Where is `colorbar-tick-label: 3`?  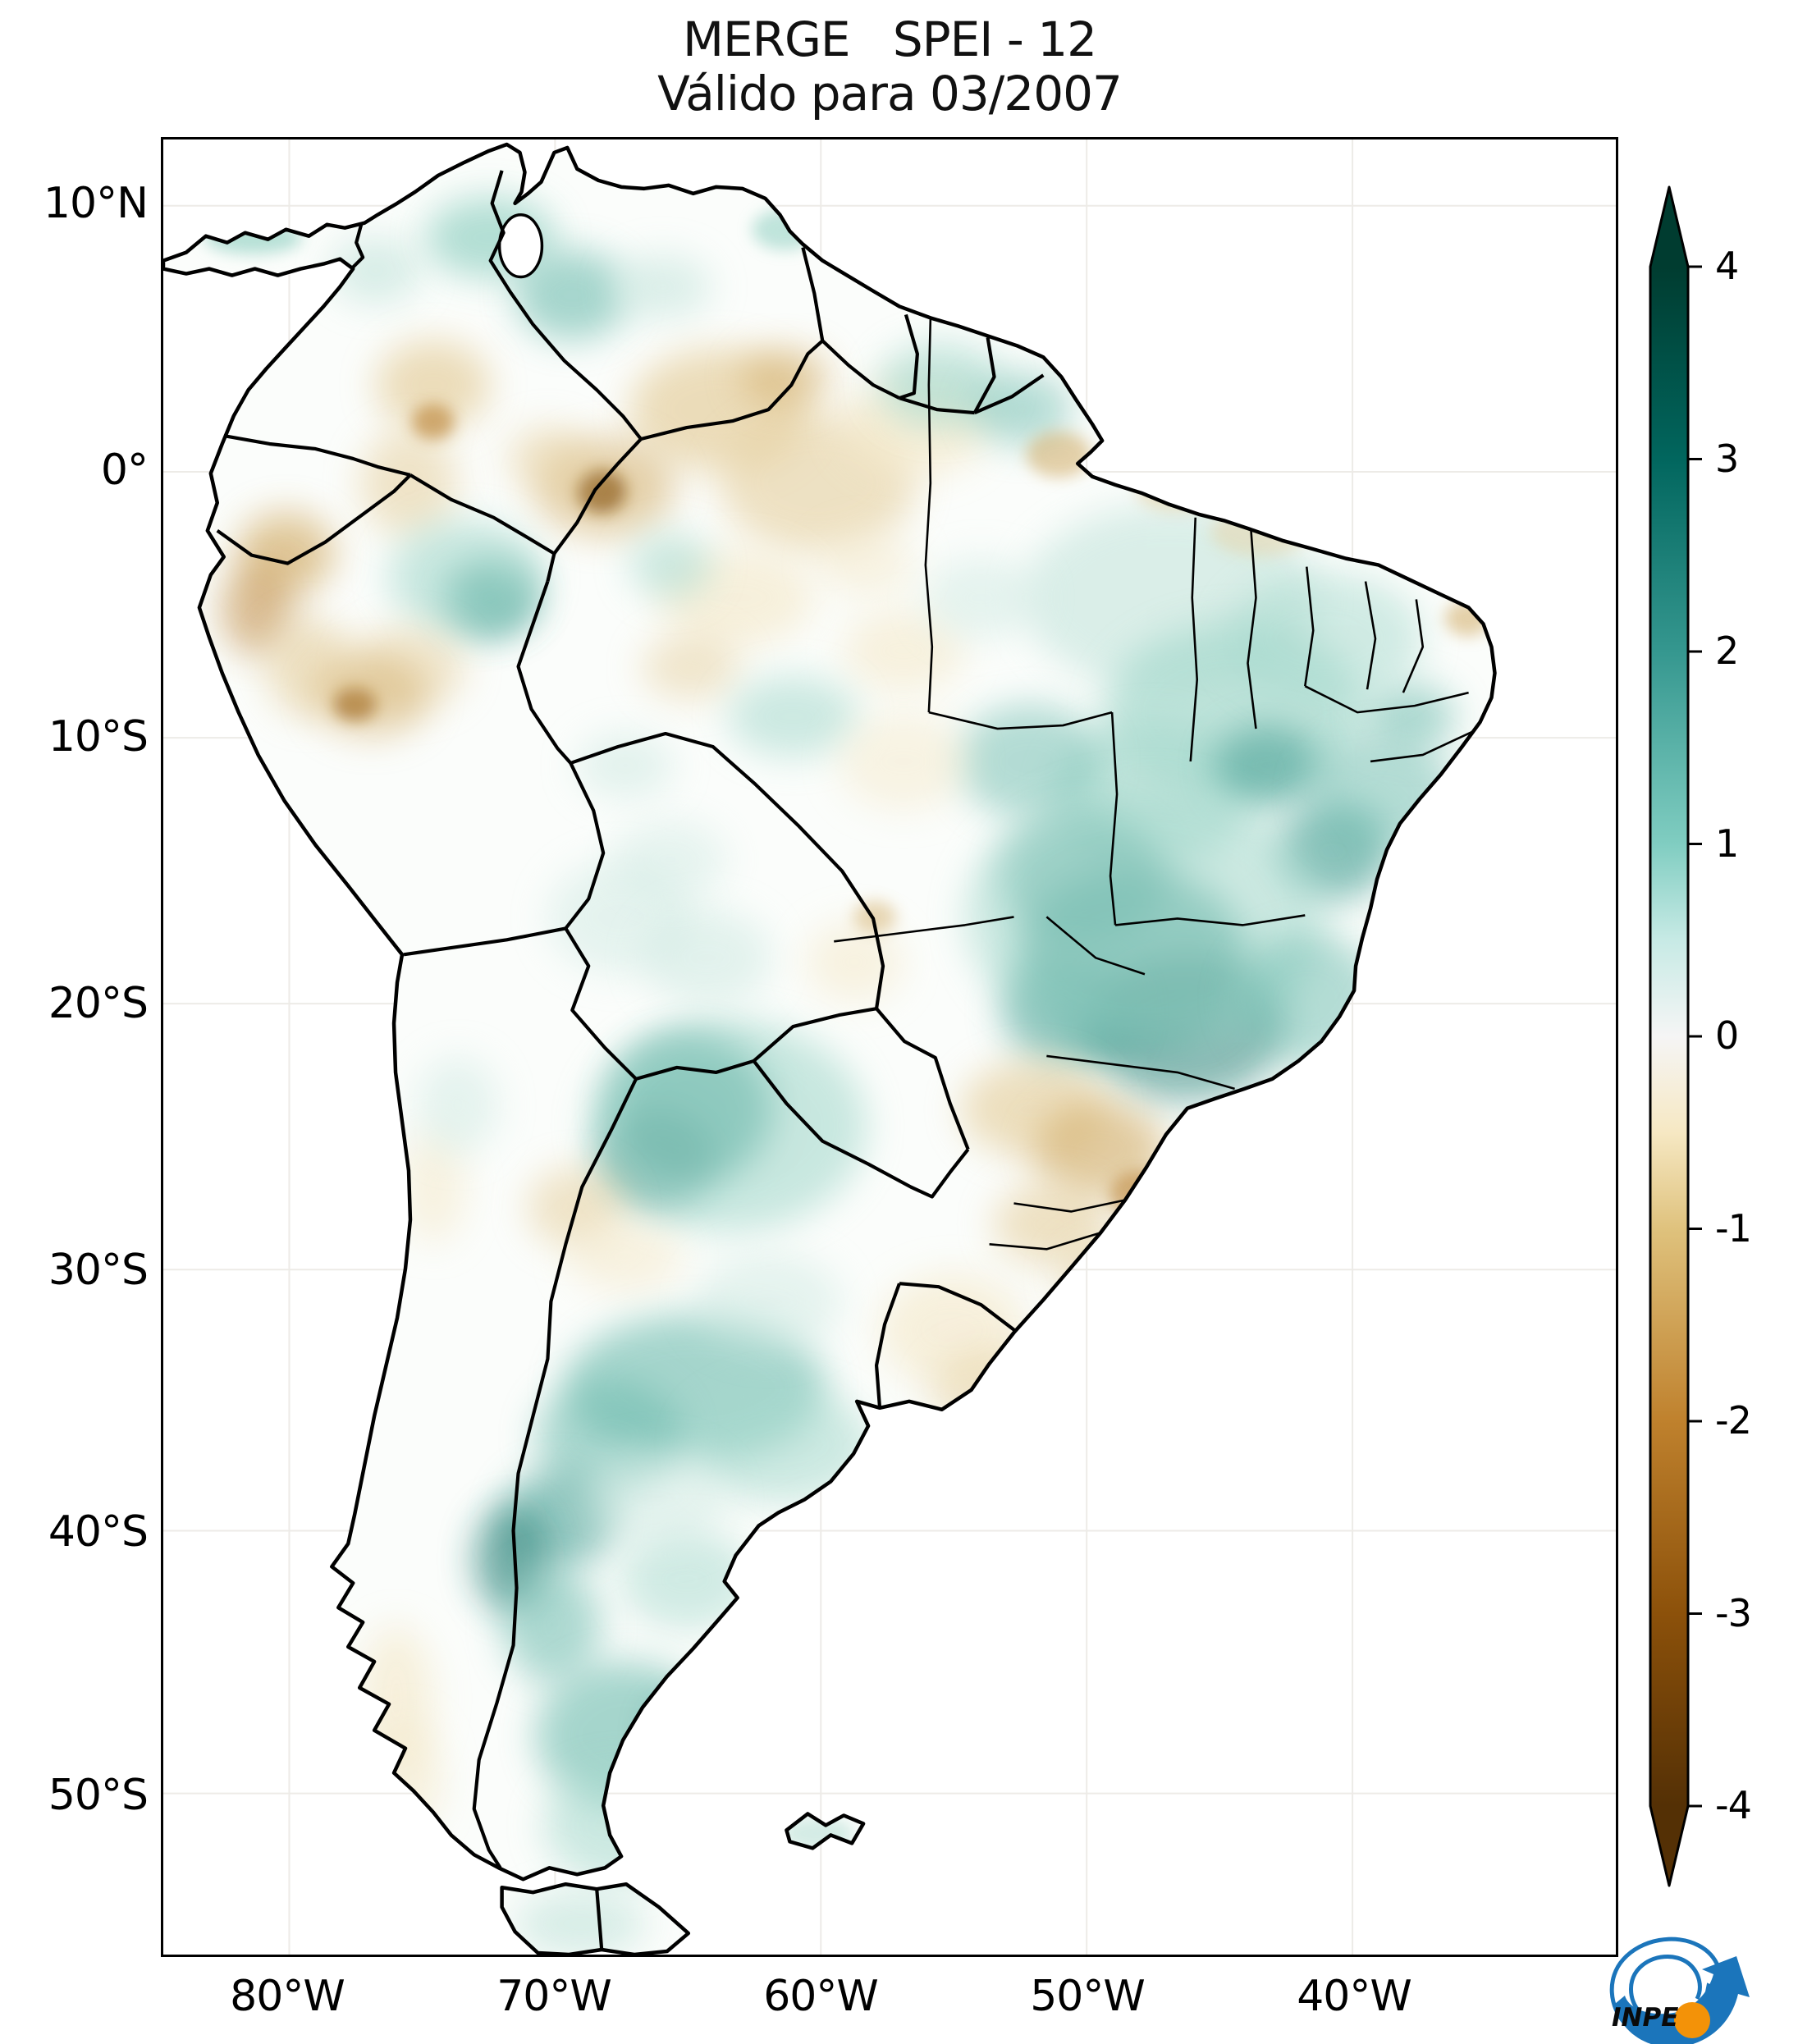
colorbar-tick-label: 3 is located at coordinates (1727, 458).